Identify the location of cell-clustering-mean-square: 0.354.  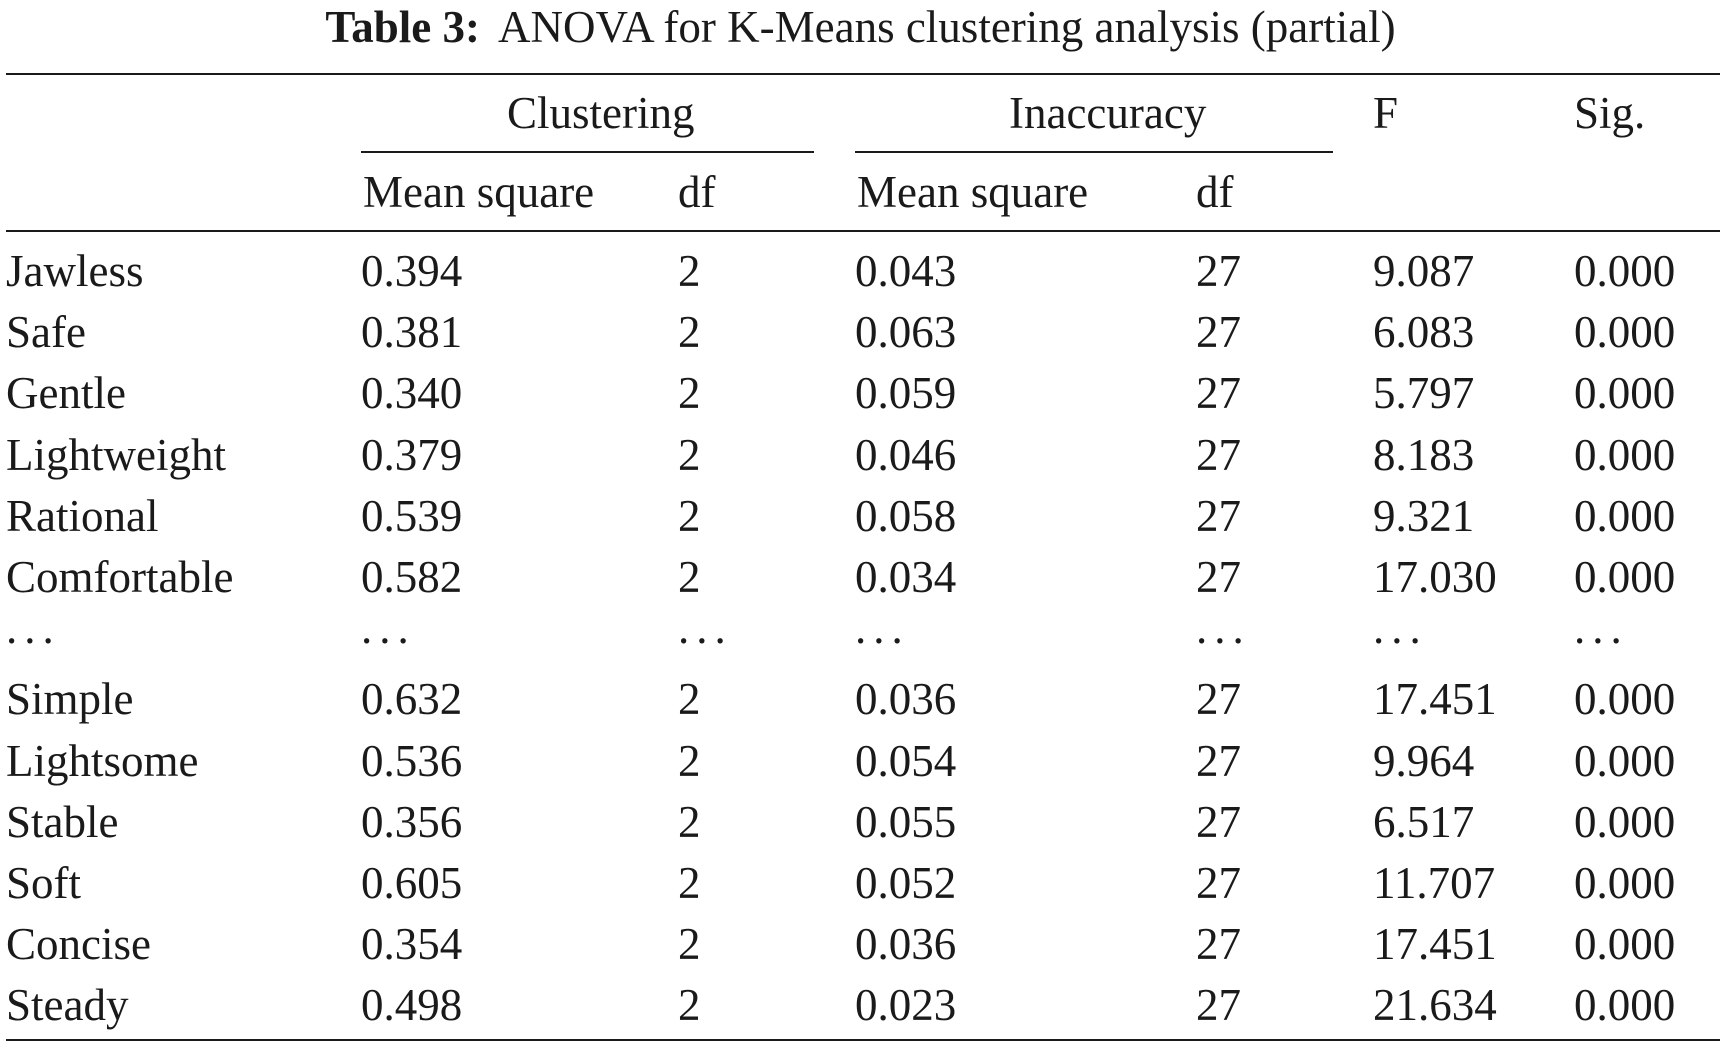
(412, 944).